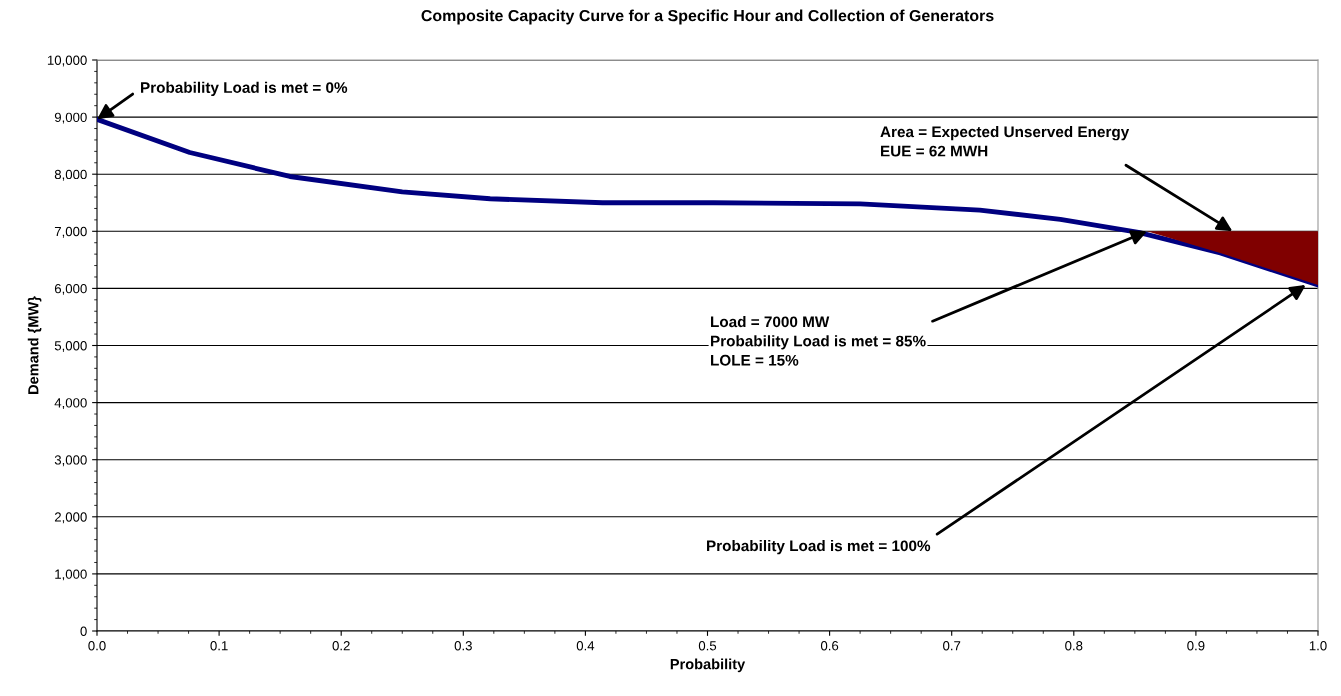 Image resolution: width=1341 pixels, height=696 pixels. Describe the element at coordinates (707, 646) in the screenshot. I see `x-tick-label: 0.5` at that location.